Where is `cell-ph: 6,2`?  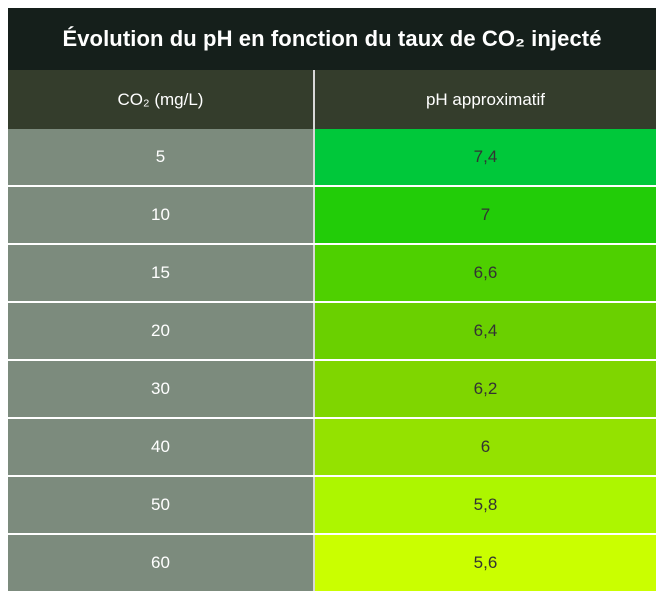 cell-ph: 6,2 is located at coordinates (485, 389).